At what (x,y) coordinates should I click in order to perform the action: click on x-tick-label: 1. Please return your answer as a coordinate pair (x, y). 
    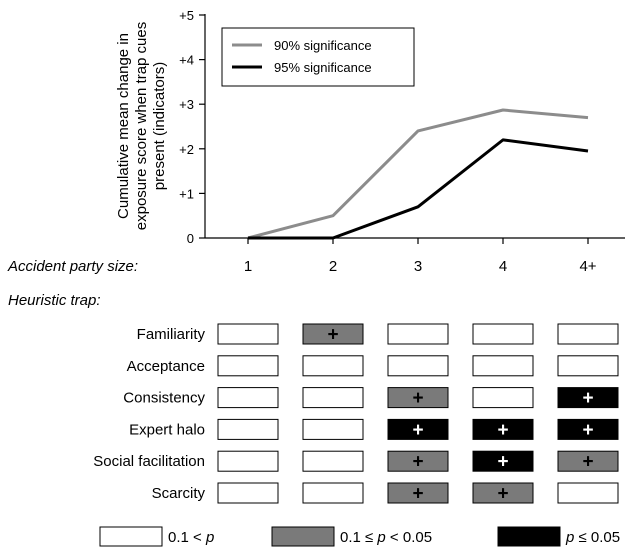
    Looking at the image, I should click on (248, 266).